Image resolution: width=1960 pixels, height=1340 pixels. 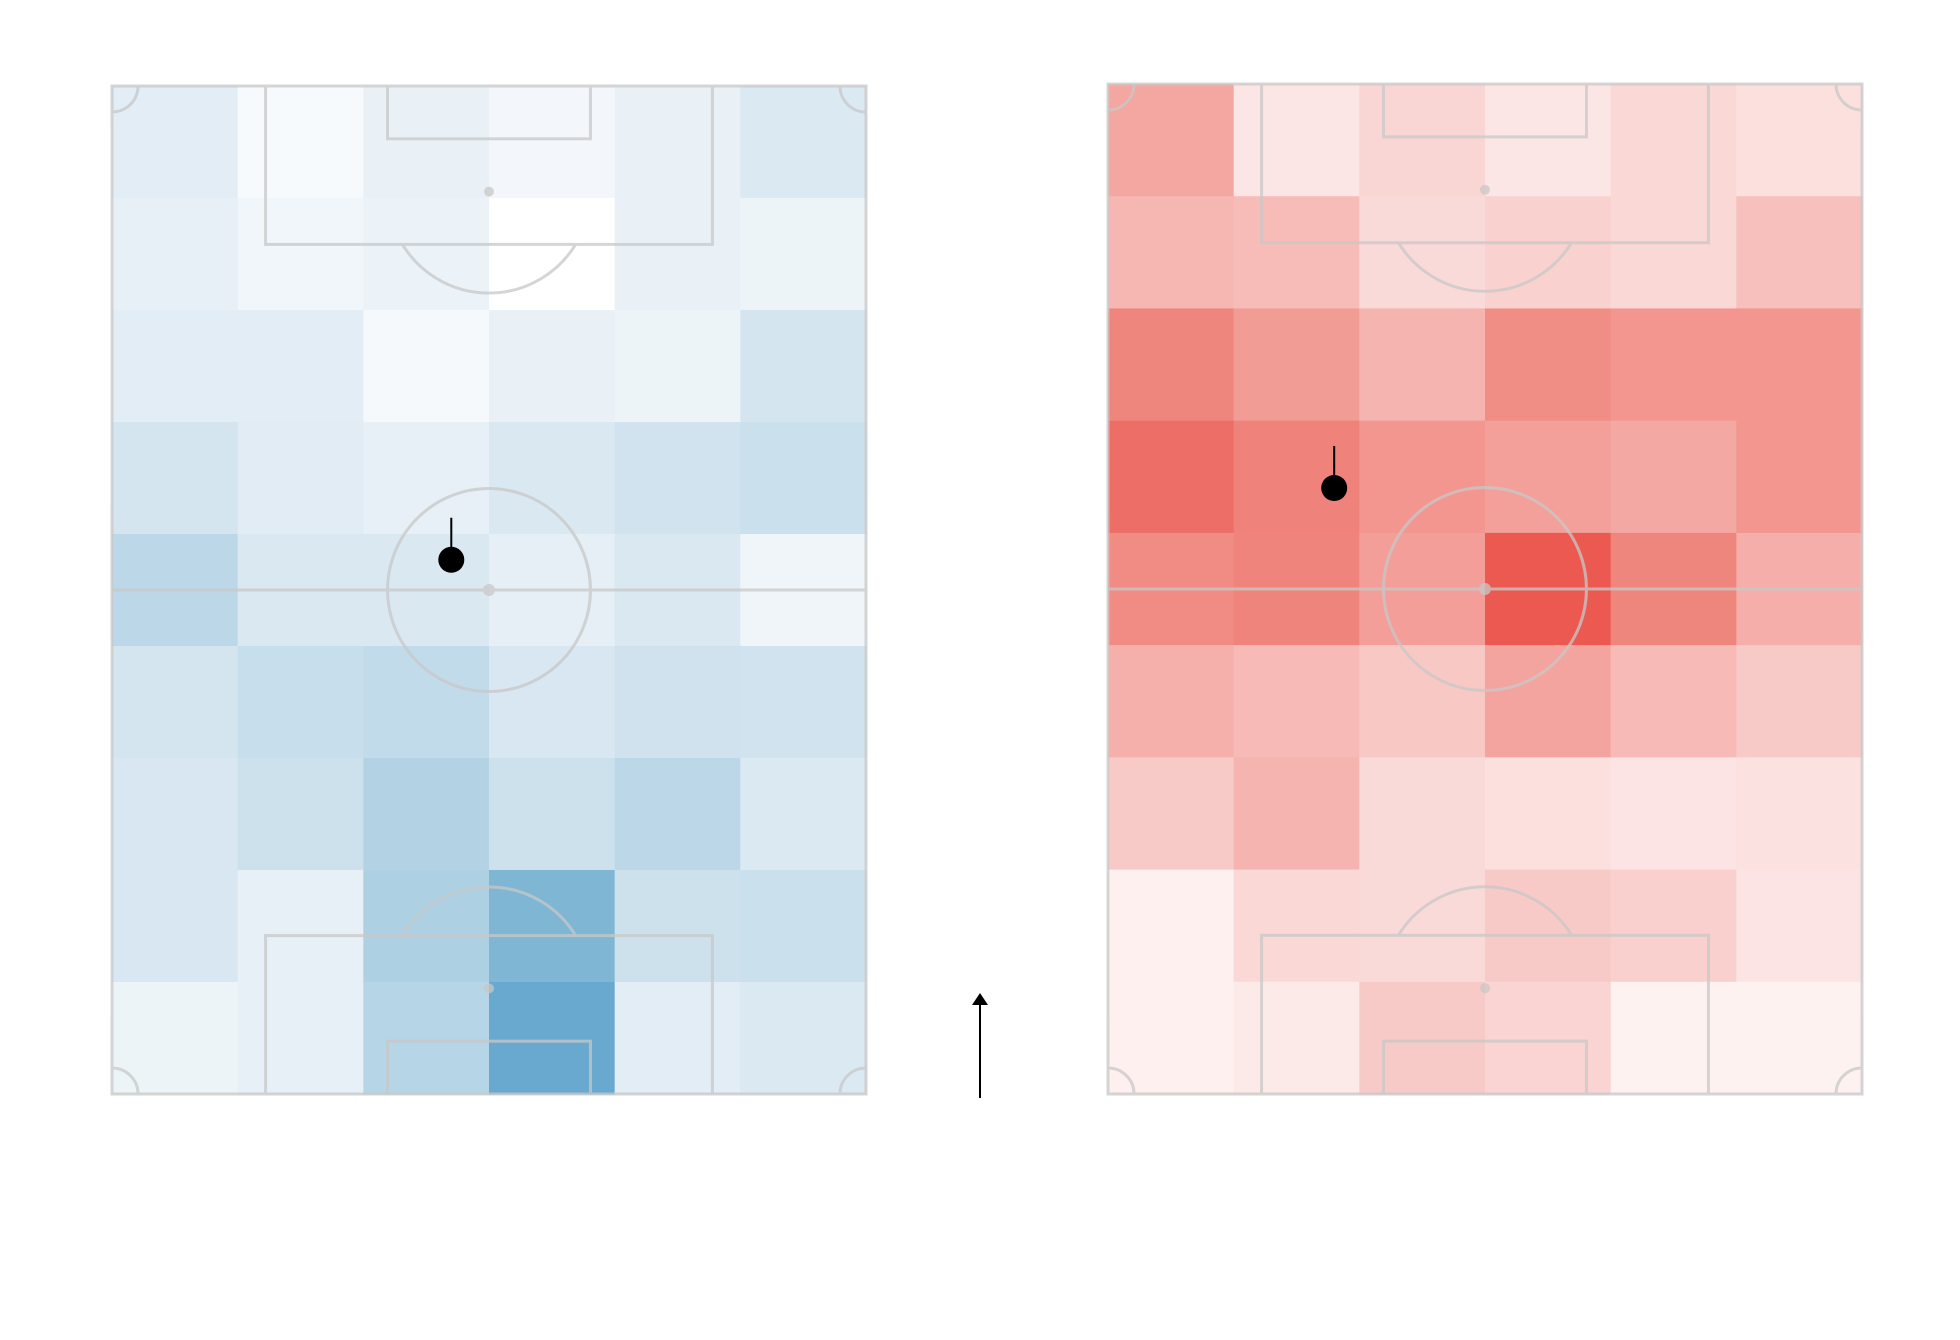 I want to click on penalty-spot-top, so click(x=489, y=191).